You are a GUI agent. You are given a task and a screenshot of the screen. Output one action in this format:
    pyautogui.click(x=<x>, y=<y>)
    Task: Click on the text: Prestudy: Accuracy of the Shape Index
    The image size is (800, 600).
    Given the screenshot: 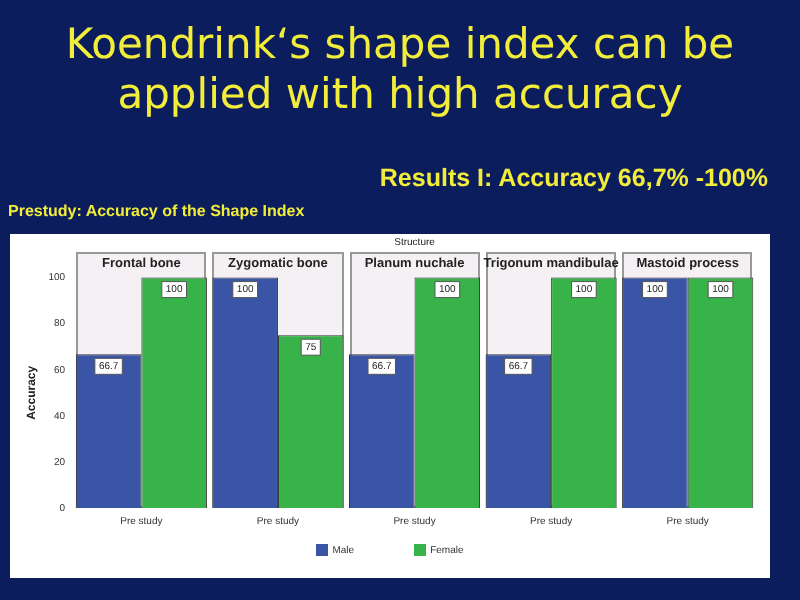 What is the action you would take?
    pyautogui.click(x=156, y=211)
    